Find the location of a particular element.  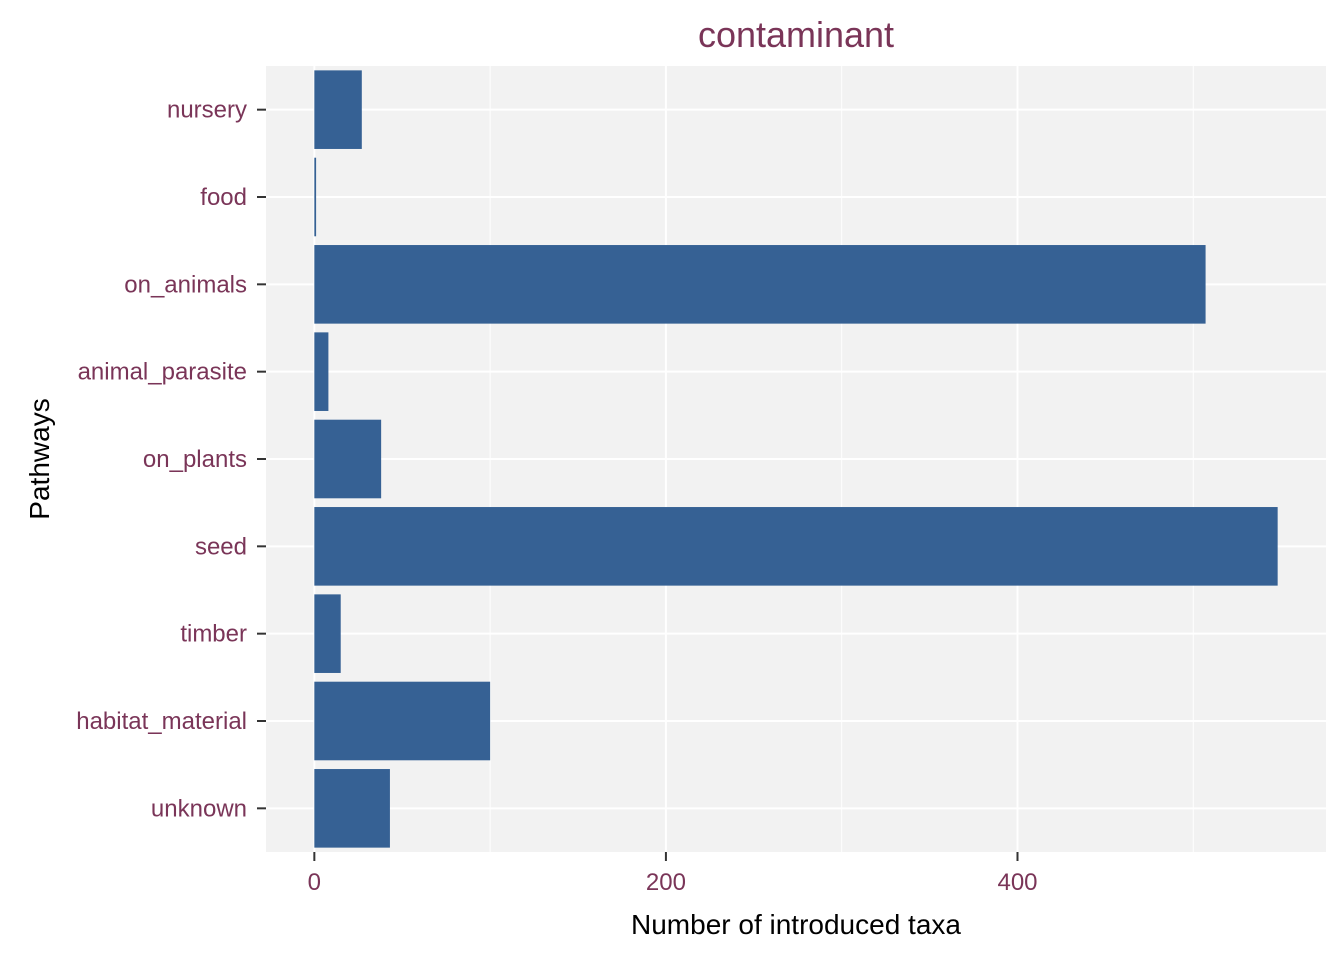

bar-on_plants is located at coordinates (348, 459).